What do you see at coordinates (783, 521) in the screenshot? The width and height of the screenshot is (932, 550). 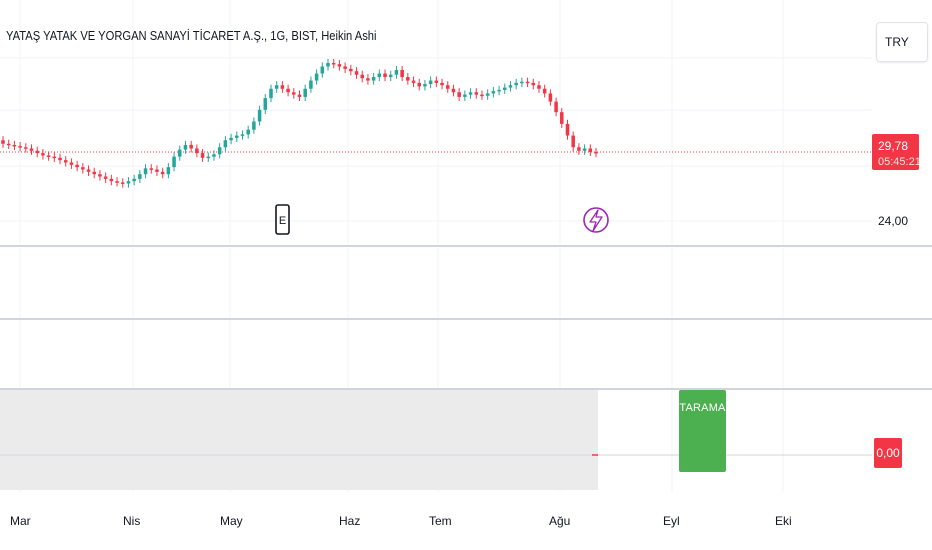 I see `x-axis-label-eki: Eki` at bounding box center [783, 521].